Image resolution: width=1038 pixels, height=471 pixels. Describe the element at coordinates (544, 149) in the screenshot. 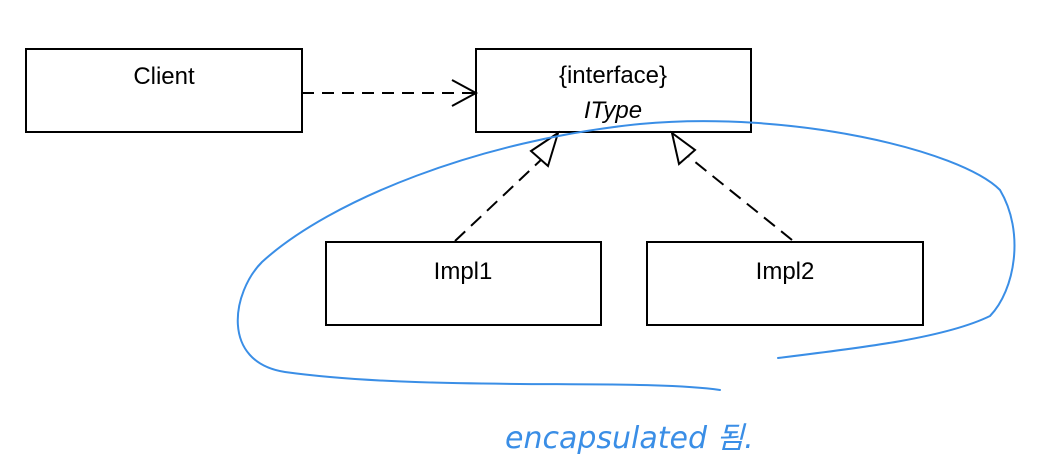

I see `hollow-triangle-impl1` at that location.